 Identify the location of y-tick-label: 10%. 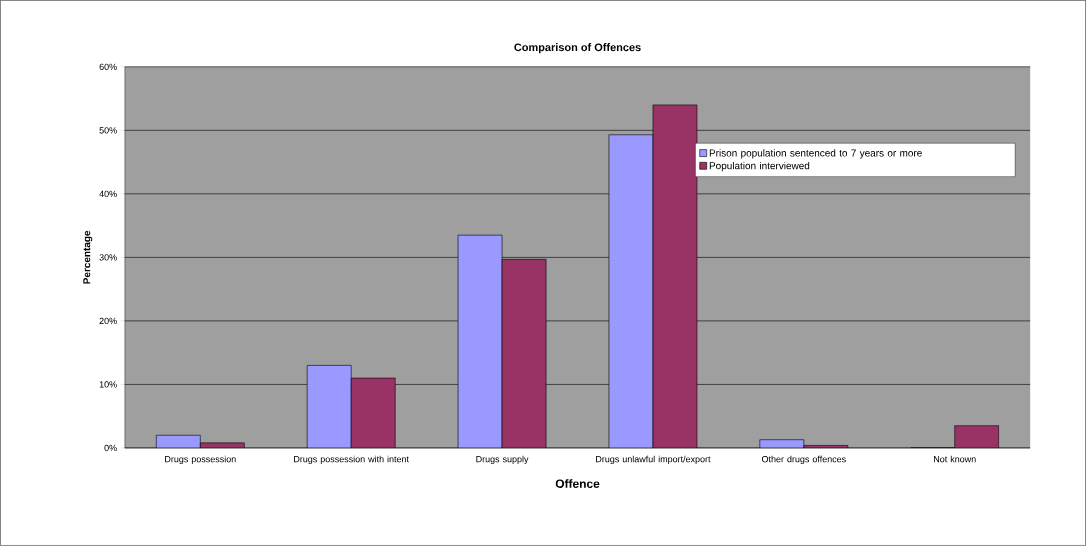
(108, 384).